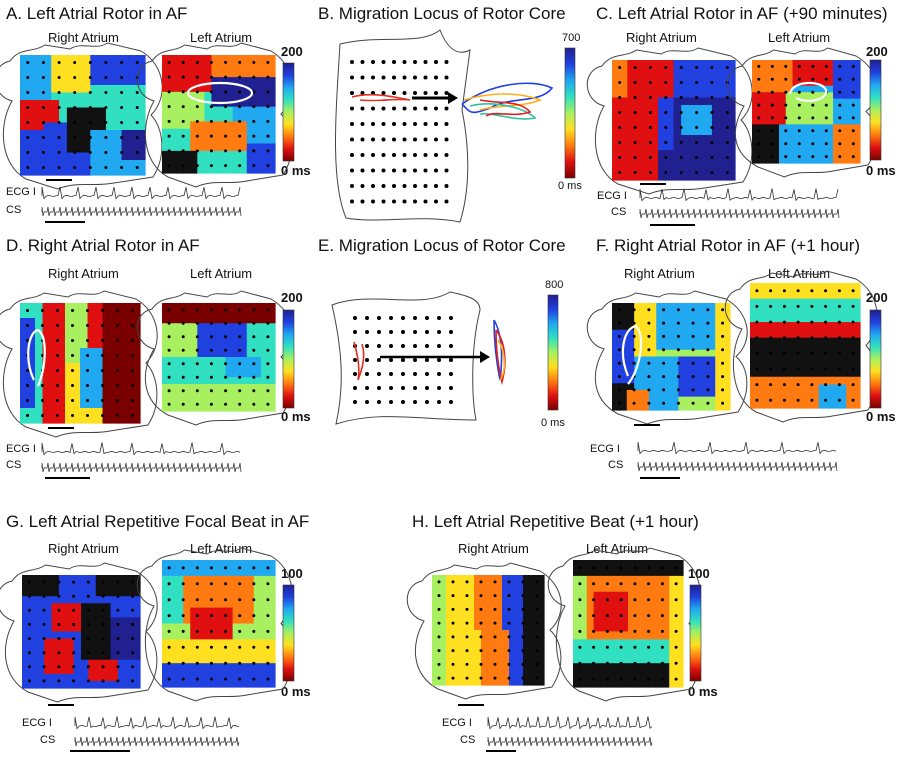 The width and height of the screenshot is (906, 759). Describe the element at coordinates (219, 624) in the screenshot. I see `panel-g-la-map` at that location.